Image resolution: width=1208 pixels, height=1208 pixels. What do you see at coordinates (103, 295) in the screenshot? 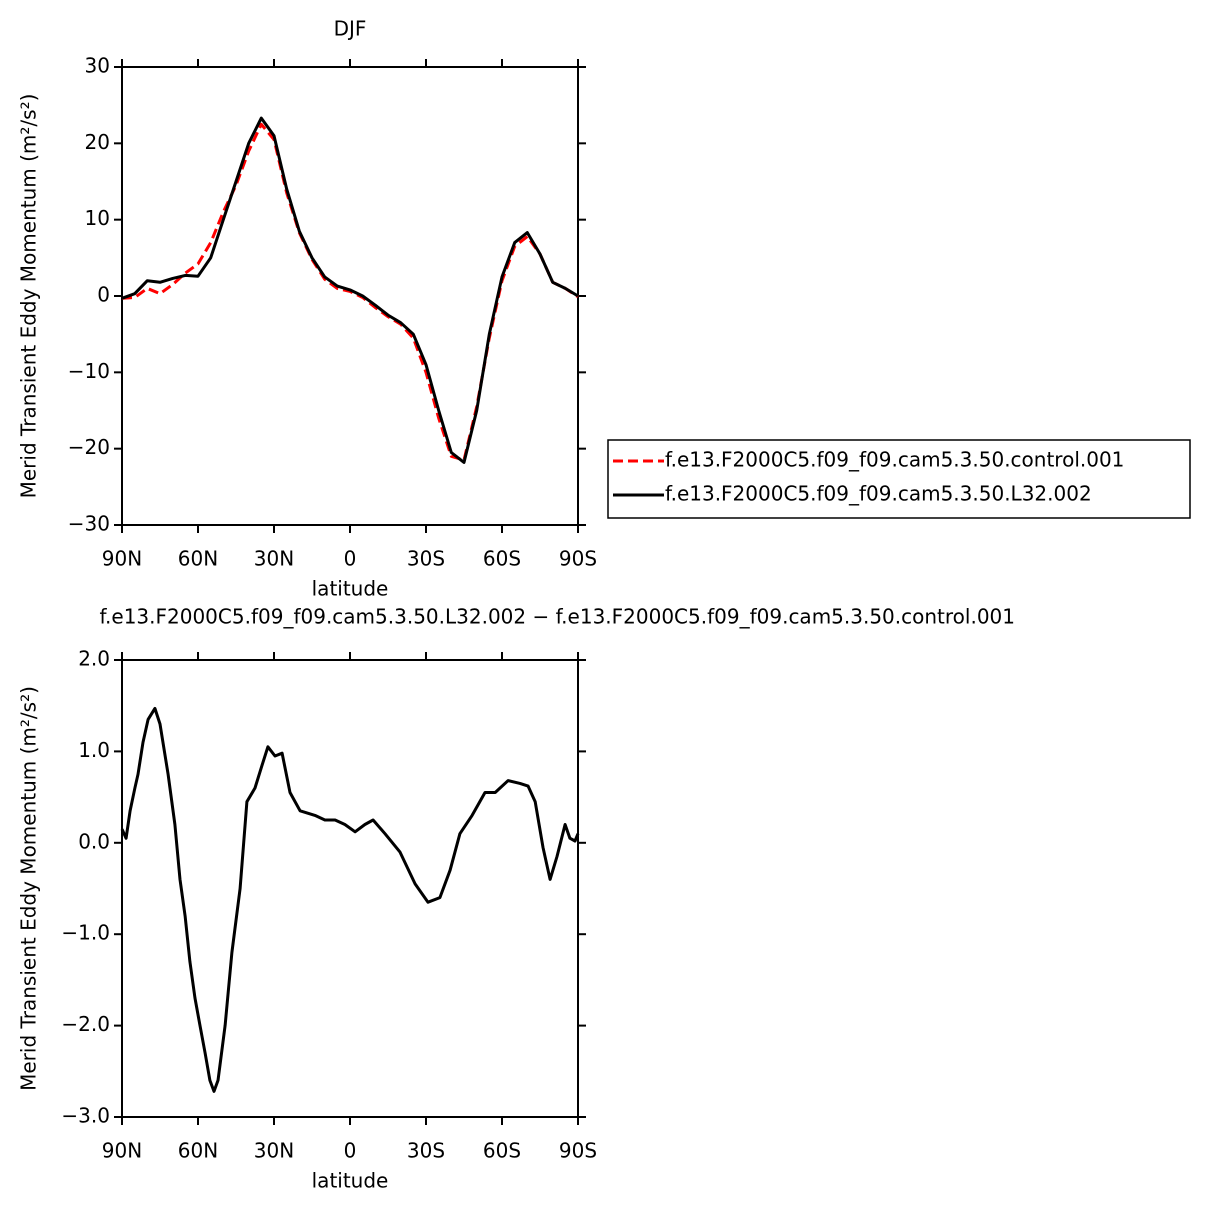
I see `y-tick-label: 0` at bounding box center [103, 295].